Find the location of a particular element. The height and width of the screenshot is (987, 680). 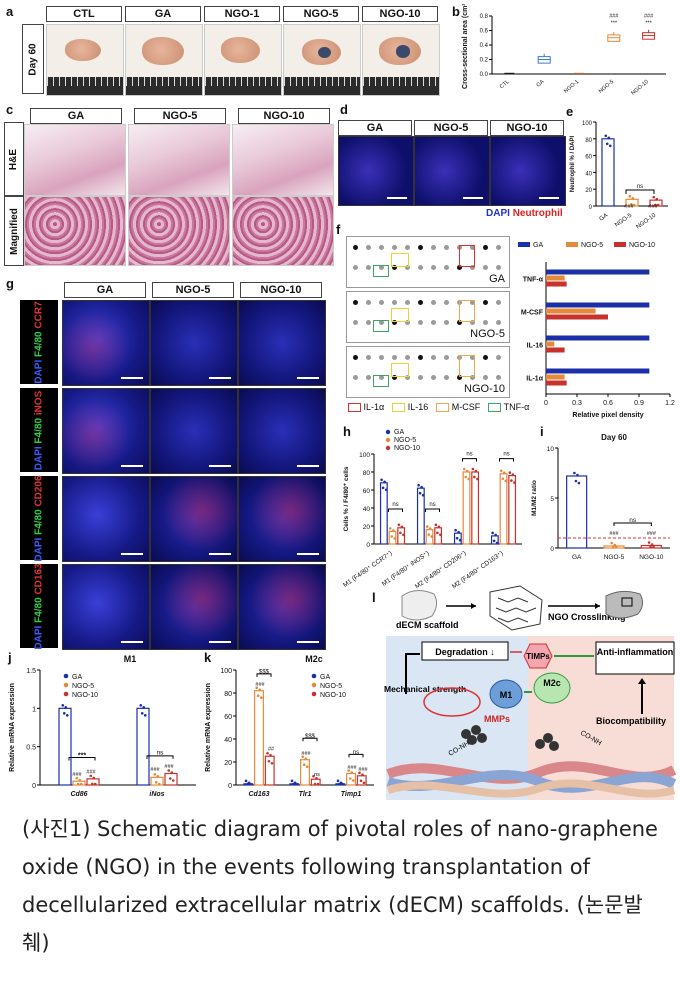

legend-label: GA is located at coordinates (399, 432).